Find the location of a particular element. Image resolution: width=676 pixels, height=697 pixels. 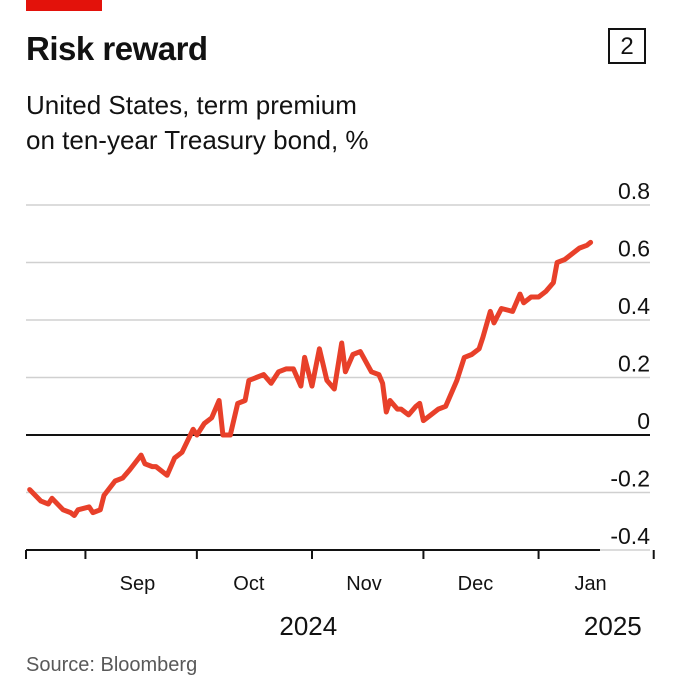

y-tick-label: 0 is located at coordinates (643, 421).